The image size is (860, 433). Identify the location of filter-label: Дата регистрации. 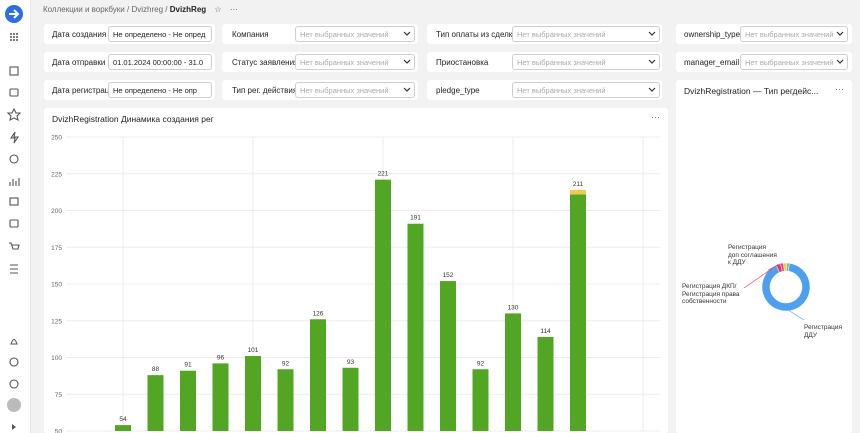
(85, 90).